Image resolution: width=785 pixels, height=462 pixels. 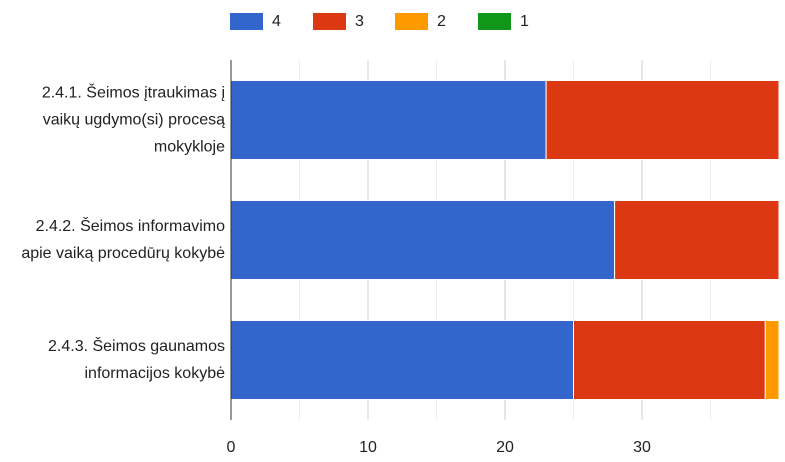 I want to click on legend-label: 4, so click(x=276, y=21).